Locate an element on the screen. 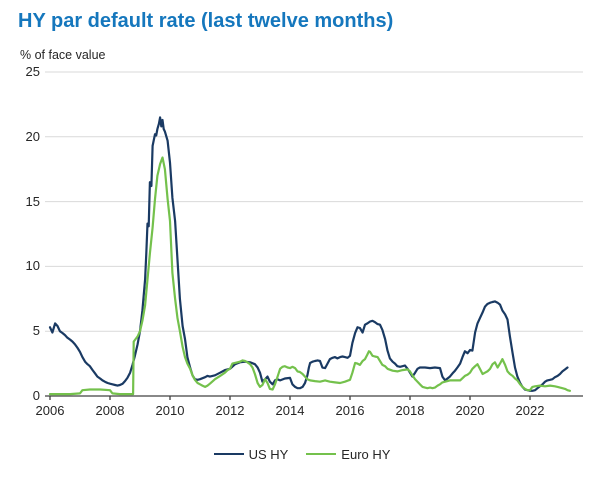  us-hy-line-swatch-icon is located at coordinates (228, 454).